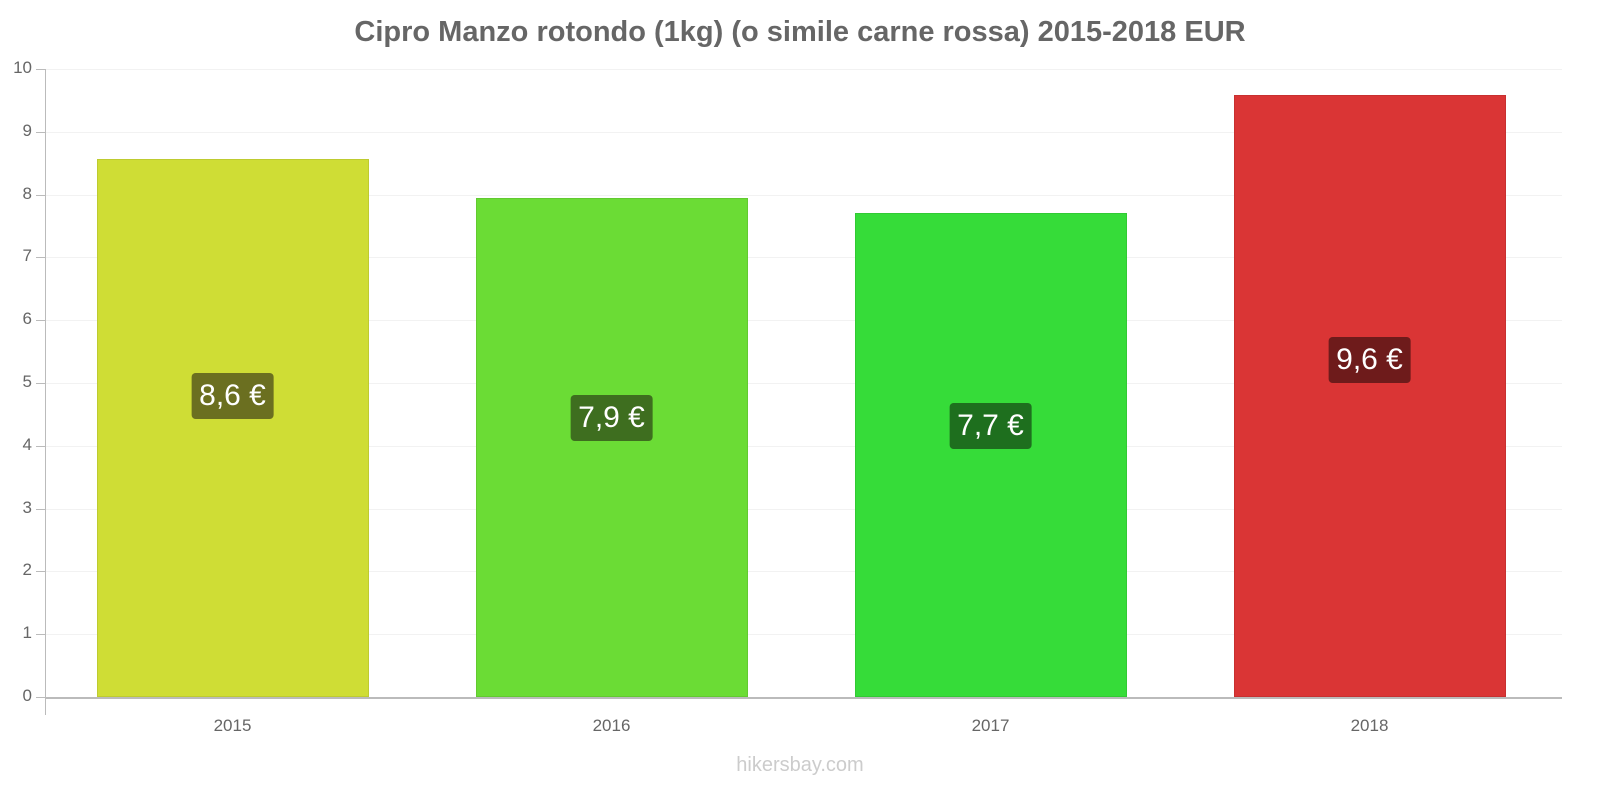 The width and height of the screenshot is (1600, 800). What do you see at coordinates (232, 395) in the screenshot?
I see `bar-value-label: 8,6 €` at bounding box center [232, 395].